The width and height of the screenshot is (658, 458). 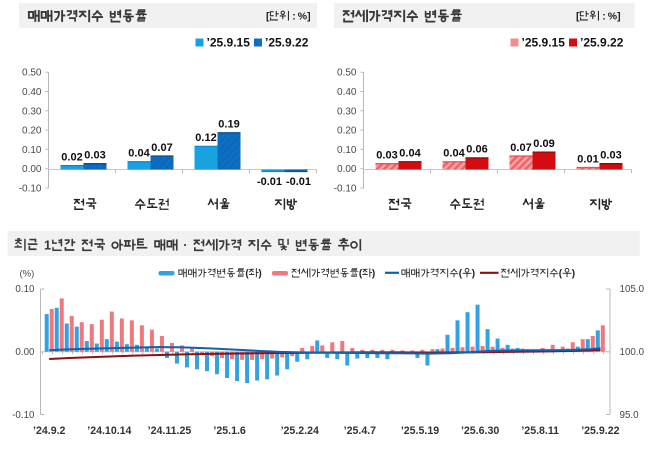 What do you see at coordinates (587, 159) in the screenshot?
I see `svg-text: 0.01` at bounding box center [587, 159].